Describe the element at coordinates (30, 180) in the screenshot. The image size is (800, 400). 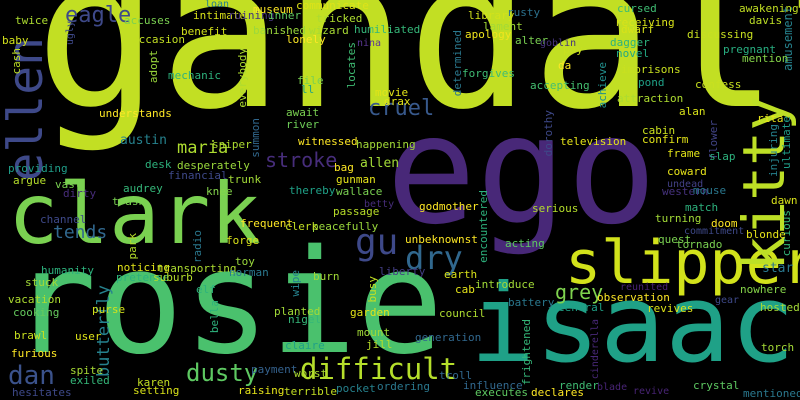
I see `word-argue: argue` at that location.